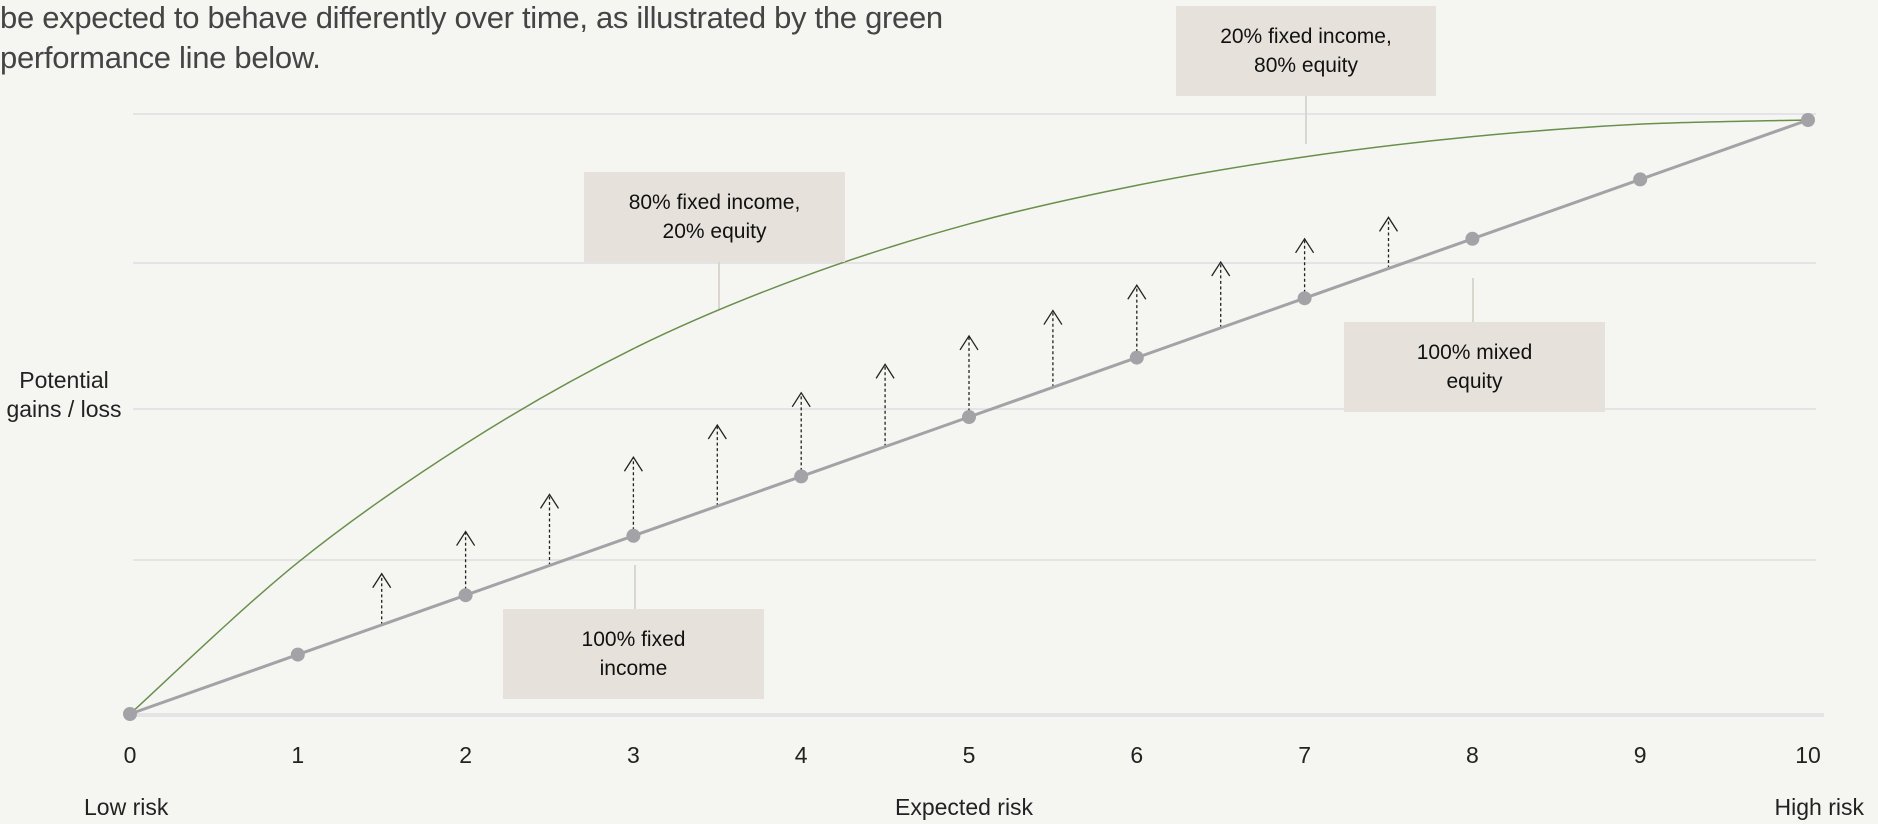 This screenshot has width=1878, height=824. Describe the element at coordinates (801, 755) in the screenshot. I see `x-tick-label: 4` at that location.